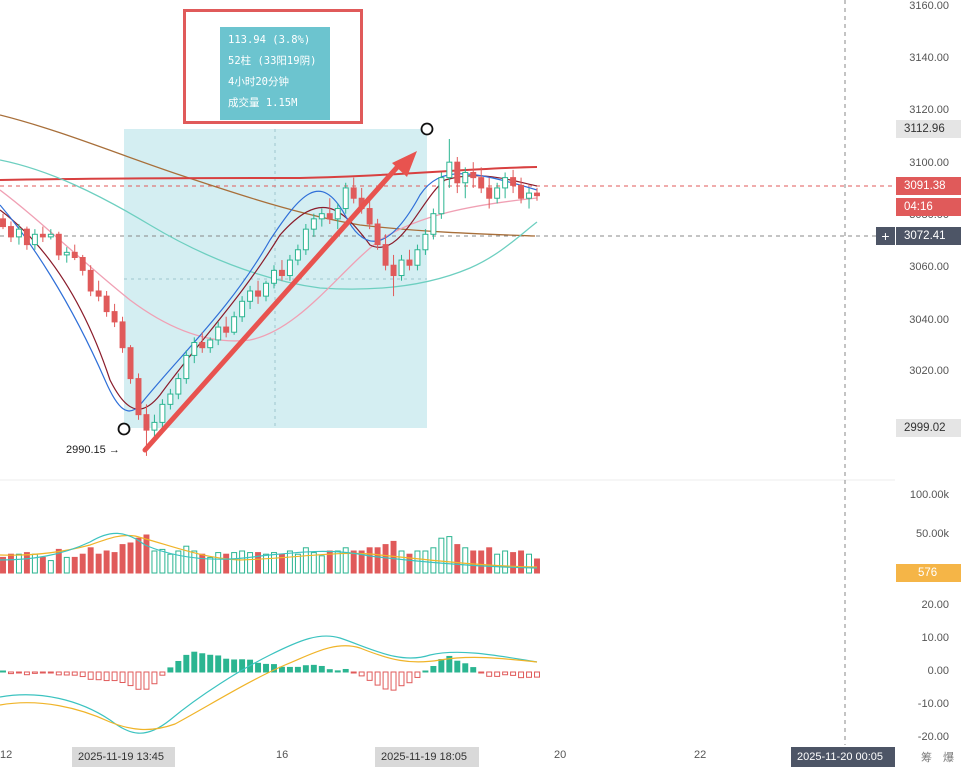 The width and height of the screenshot is (963, 779). Describe the element at coordinates (885, 236) in the screenshot. I see `add-alert-plus-button: +` at that location.